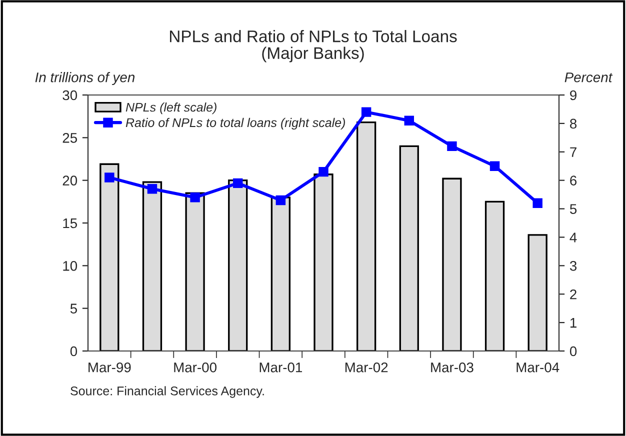 The height and width of the screenshot is (436, 626). Describe the element at coordinates (573, 123) in the screenshot. I see `y2-tick-label: 8` at that location.